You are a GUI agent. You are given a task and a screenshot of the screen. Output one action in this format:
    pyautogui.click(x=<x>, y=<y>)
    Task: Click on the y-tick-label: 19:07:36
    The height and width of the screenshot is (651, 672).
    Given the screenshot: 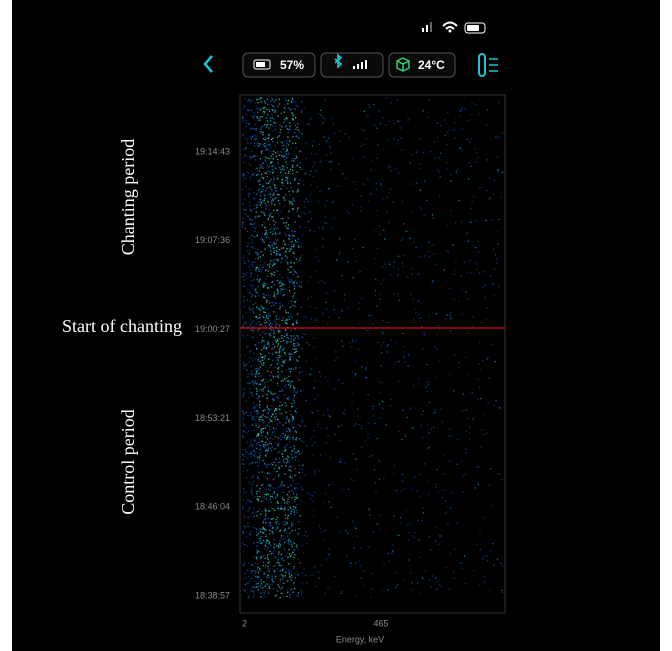 What is the action you would take?
    pyautogui.click(x=212, y=240)
    